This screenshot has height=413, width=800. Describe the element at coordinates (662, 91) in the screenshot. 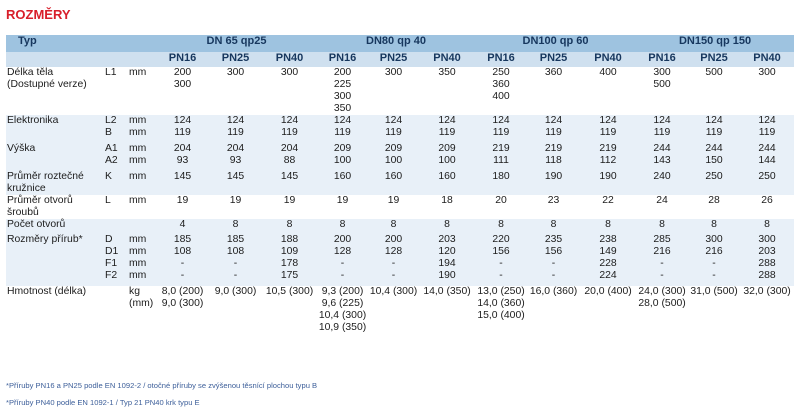

I see `value-cell: 300 500` at that location.